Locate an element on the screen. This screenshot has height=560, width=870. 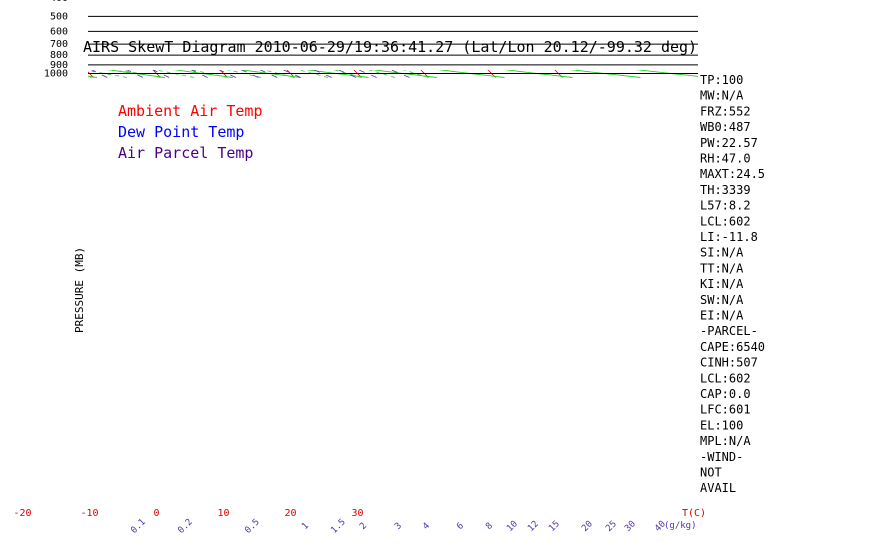
sounding-index: MPL:N/A is located at coordinates (725, 441).